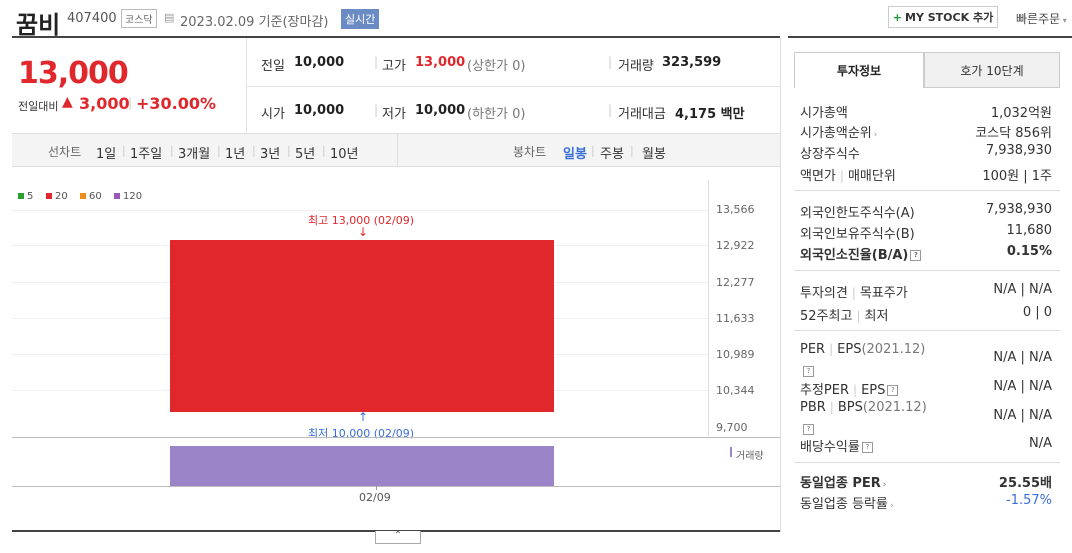  I want to click on grid-line, so click(360, 210).